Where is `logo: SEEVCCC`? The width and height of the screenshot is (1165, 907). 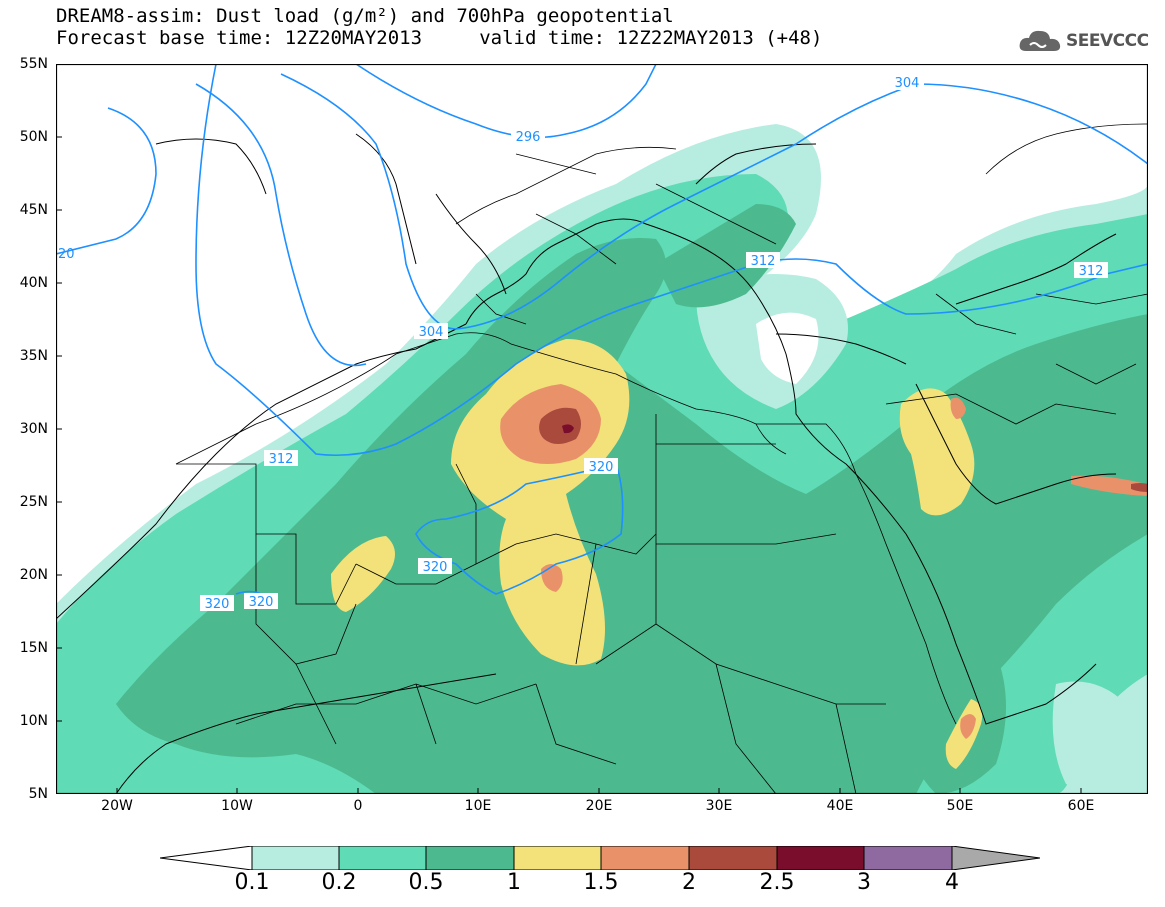
logo: SEEVCCC is located at coordinates (1083, 41).